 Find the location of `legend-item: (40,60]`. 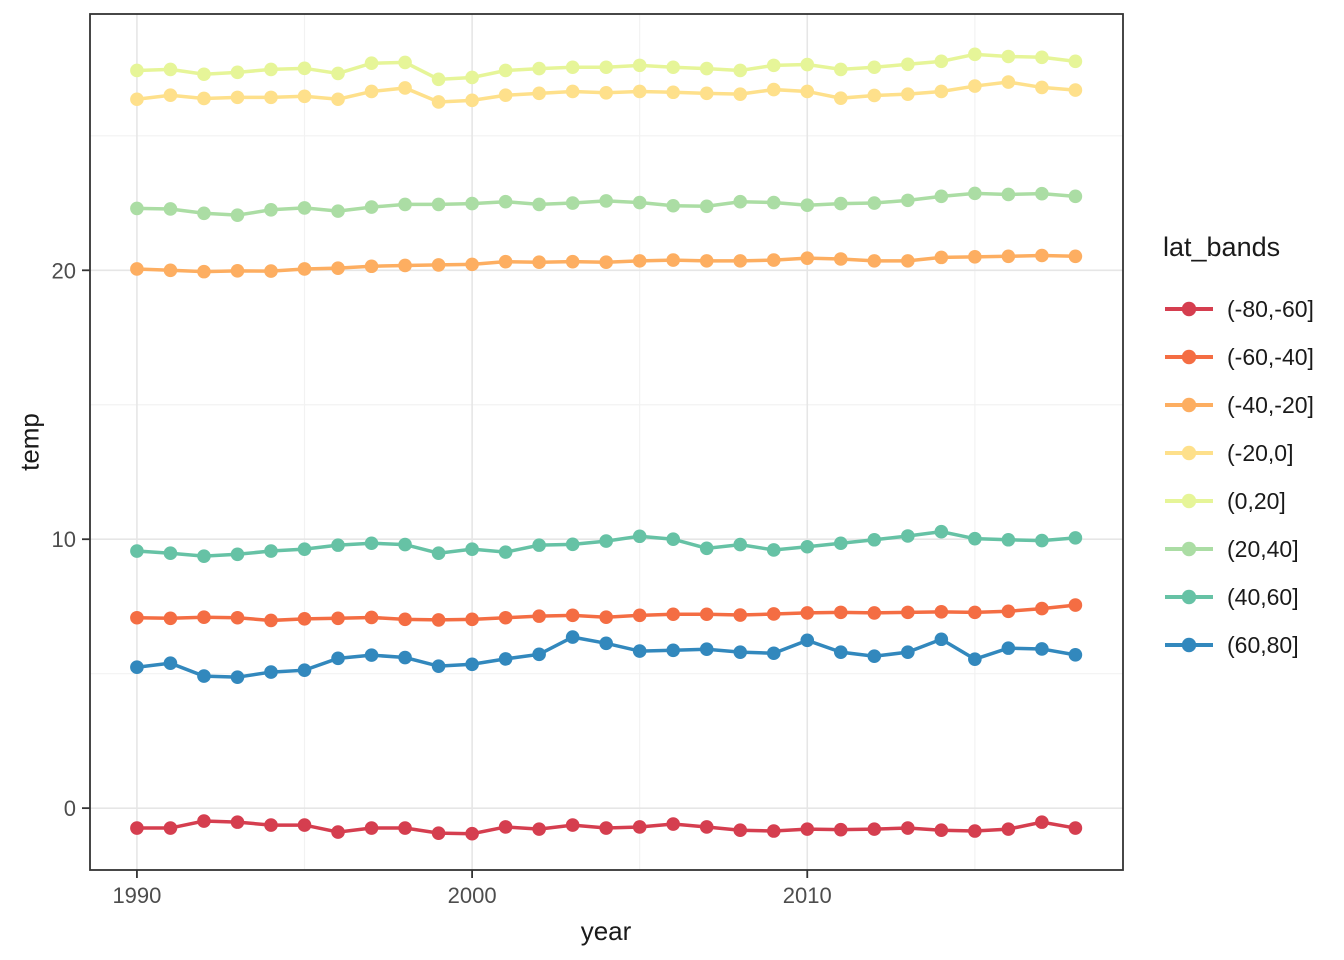

legend-item: (40,60] is located at coordinates (1238, 597).